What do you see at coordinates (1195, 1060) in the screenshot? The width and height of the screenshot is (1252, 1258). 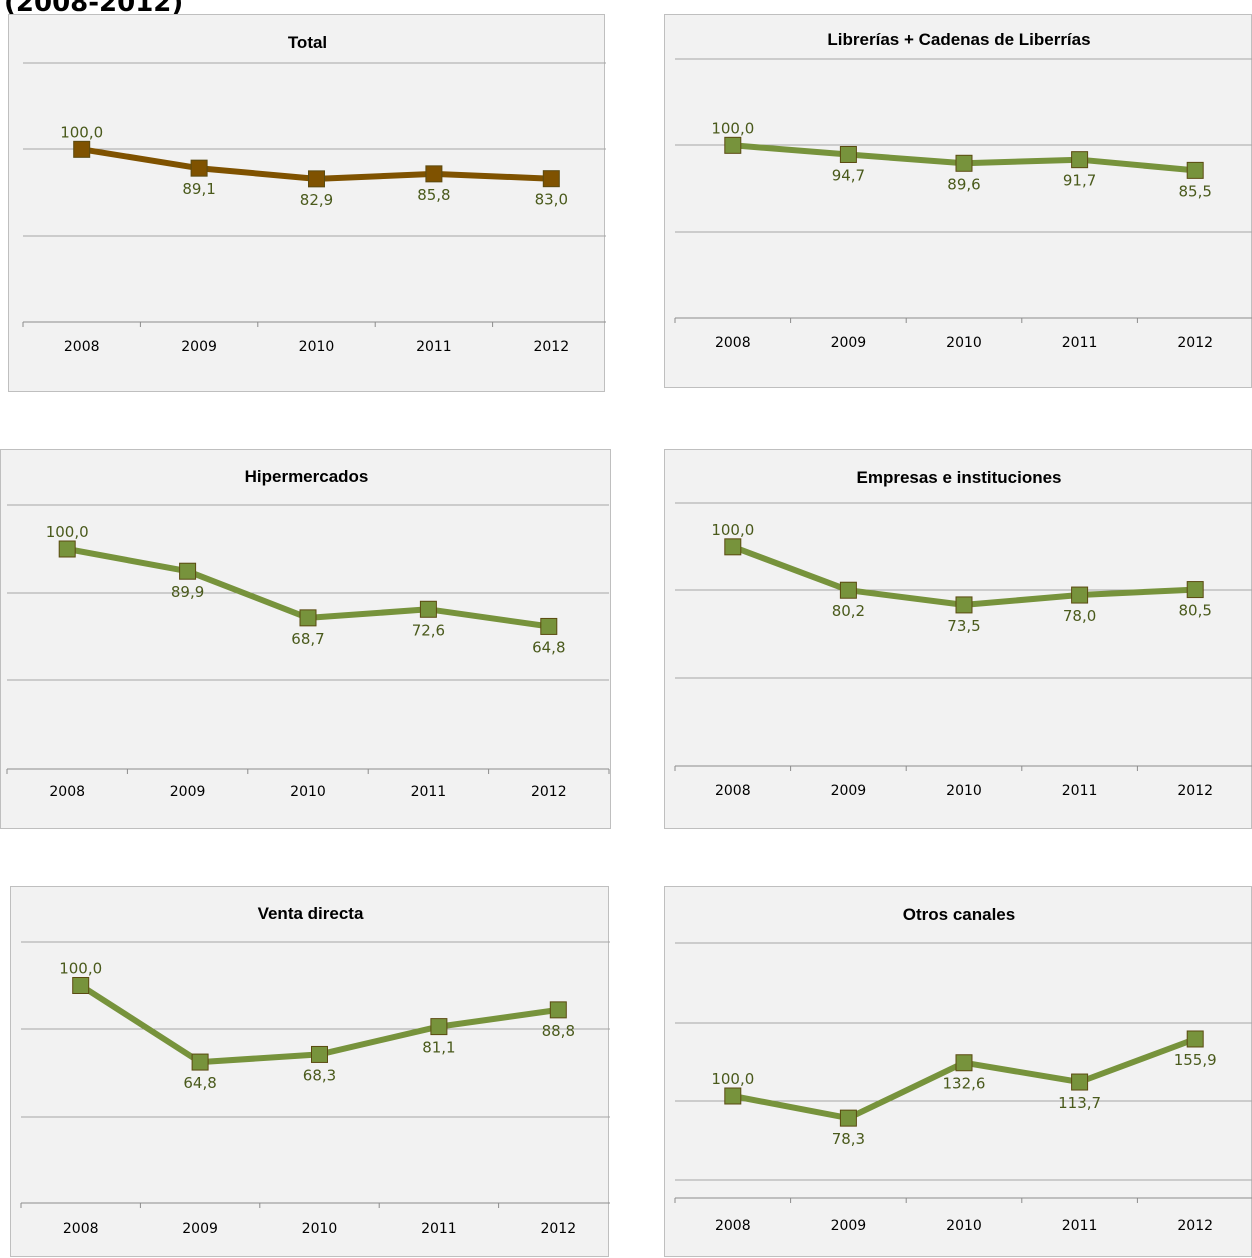 I see `data-label: 155,9` at bounding box center [1195, 1060].